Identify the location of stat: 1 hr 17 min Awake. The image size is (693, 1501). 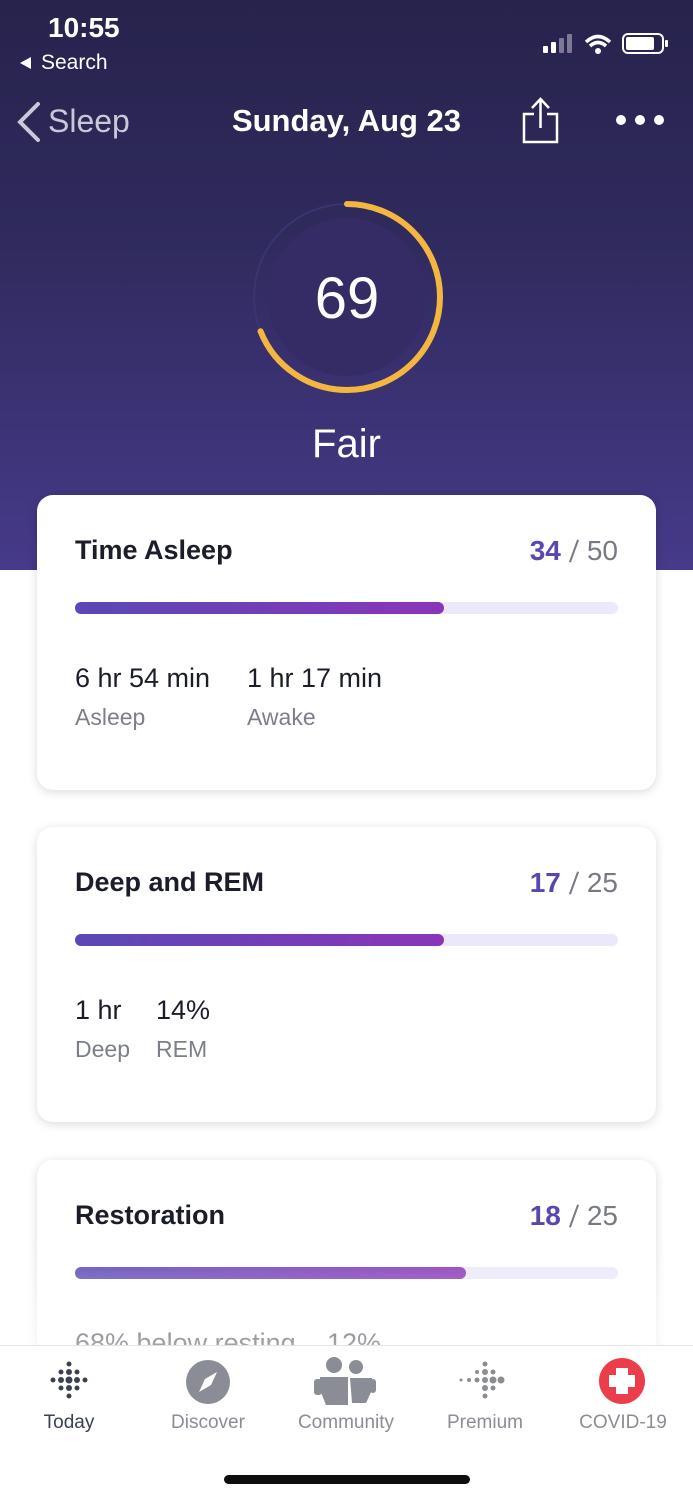
(314, 697).